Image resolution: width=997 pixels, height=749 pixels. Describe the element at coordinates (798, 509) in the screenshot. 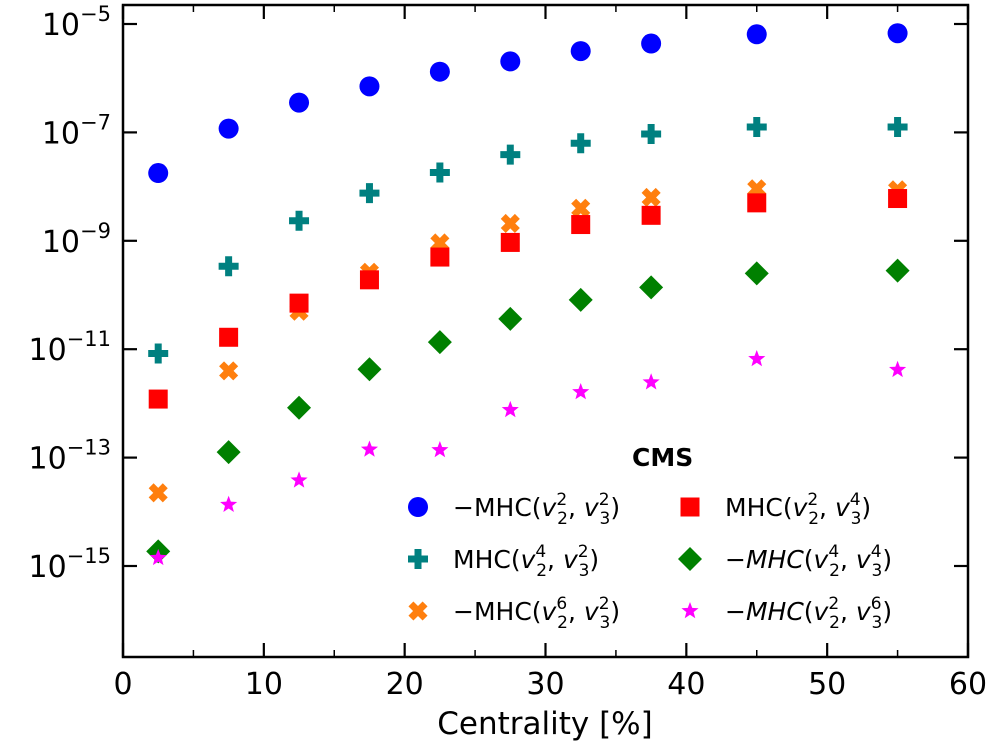

I see `legend-label: MHC(v2 2, v4 3)` at that location.